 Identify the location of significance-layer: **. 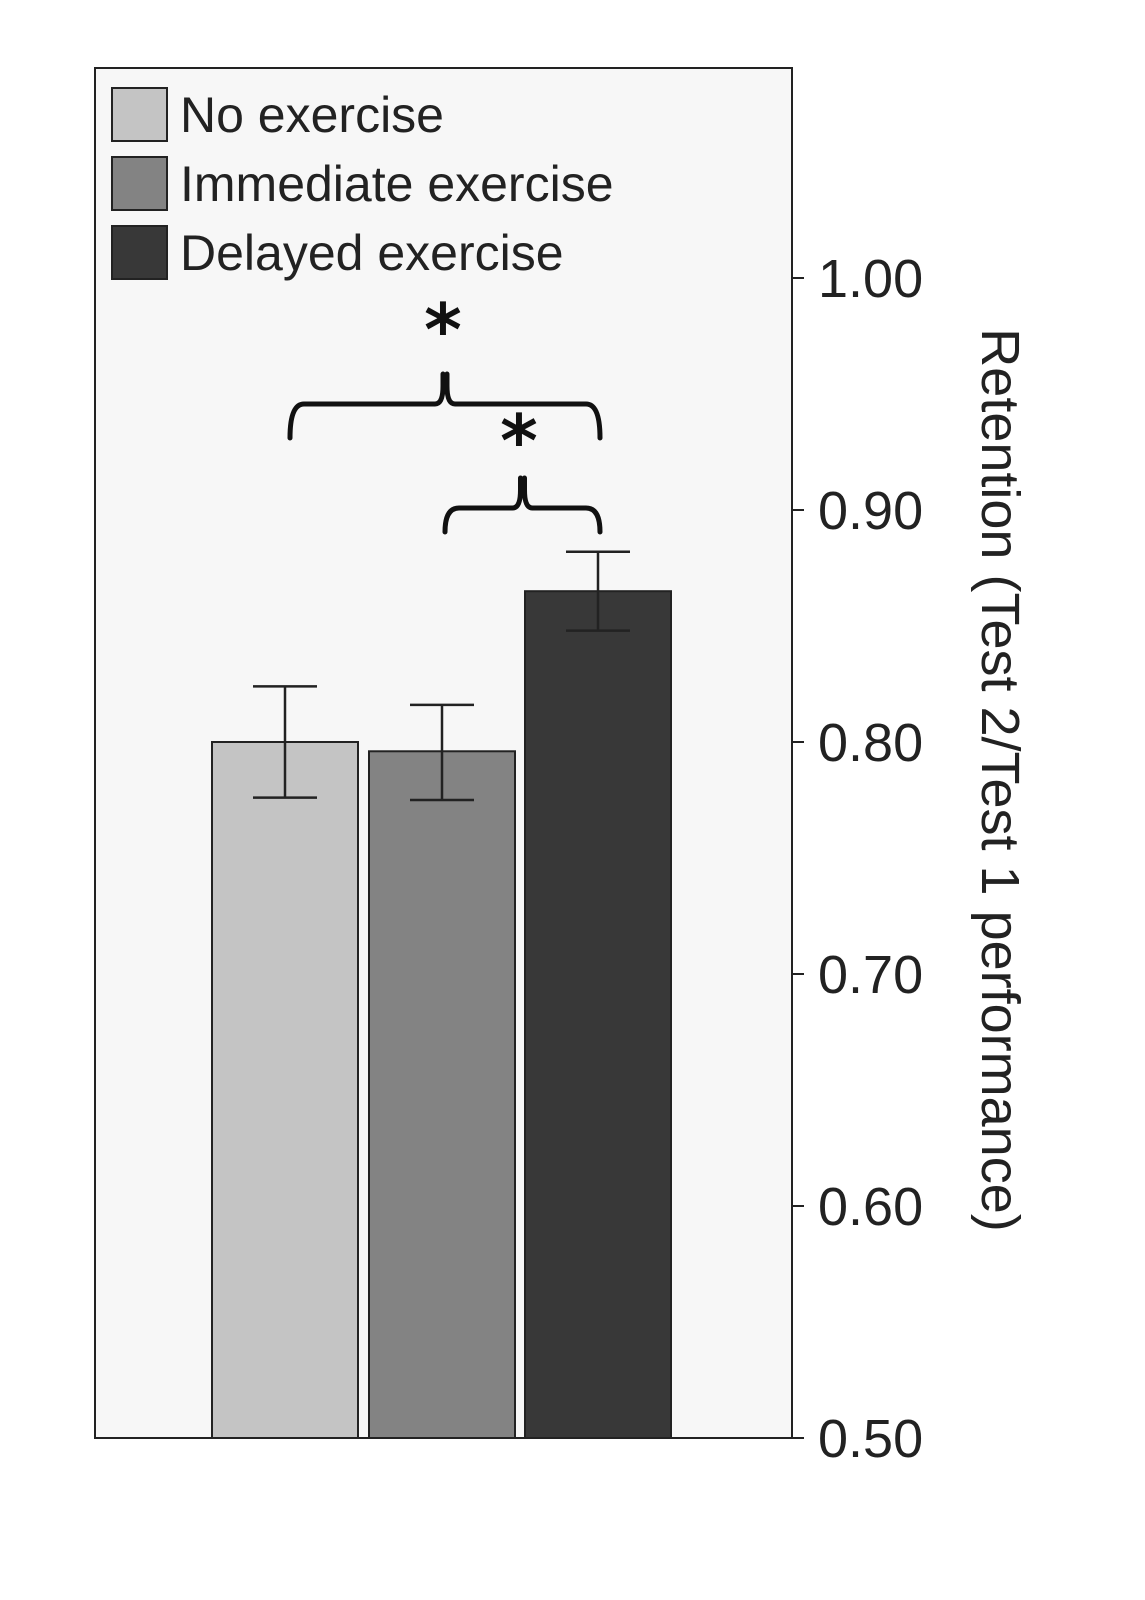
(445, 411).